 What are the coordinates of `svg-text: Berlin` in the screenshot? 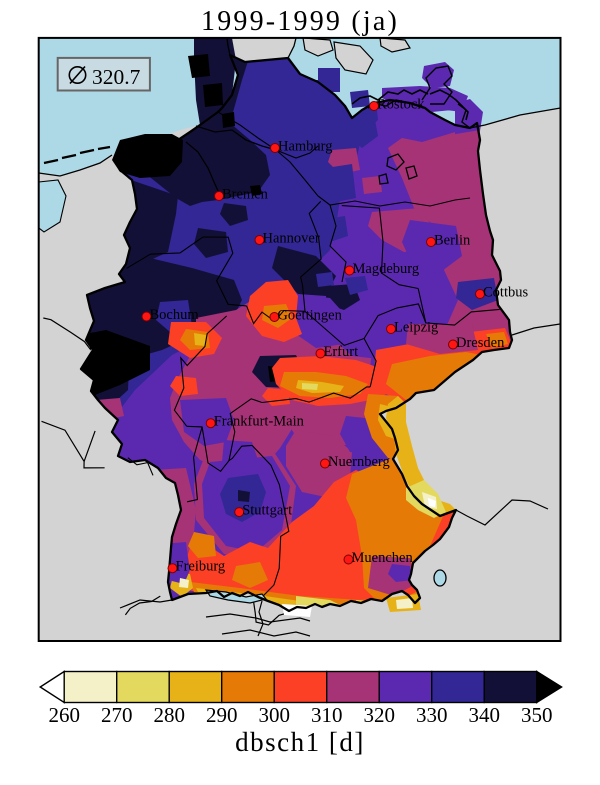 It's located at (452, 241).